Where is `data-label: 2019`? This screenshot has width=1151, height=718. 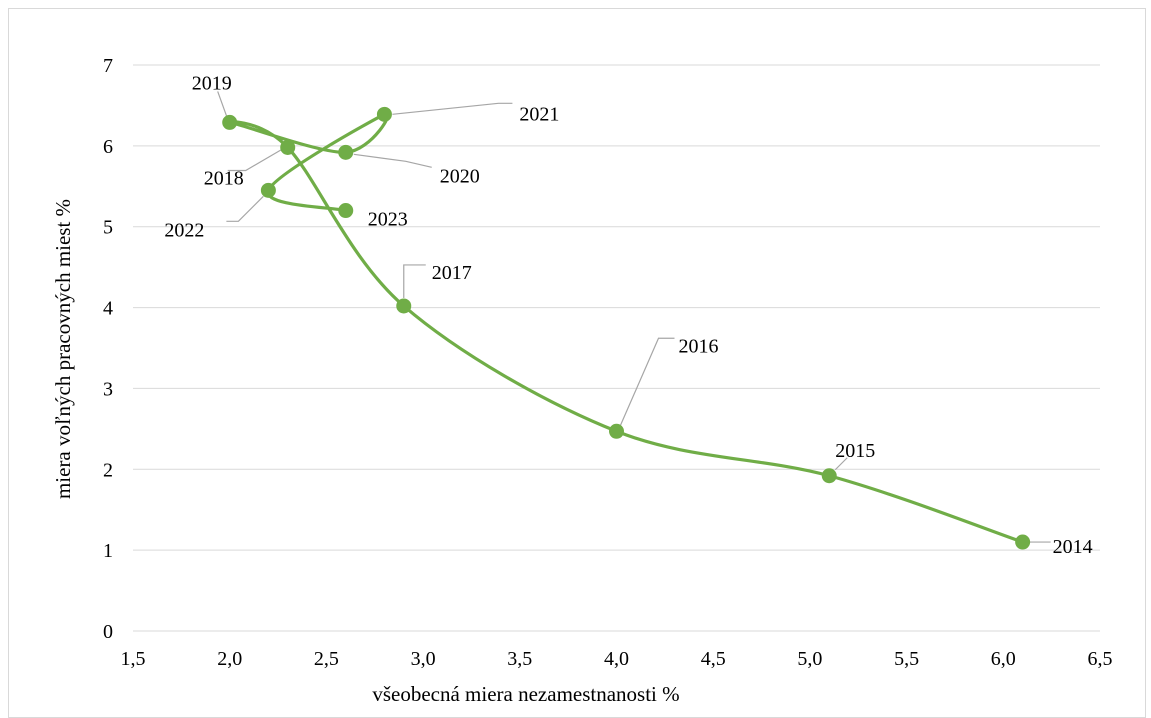 data-label: 2019 is located at coordinates (212, 83).